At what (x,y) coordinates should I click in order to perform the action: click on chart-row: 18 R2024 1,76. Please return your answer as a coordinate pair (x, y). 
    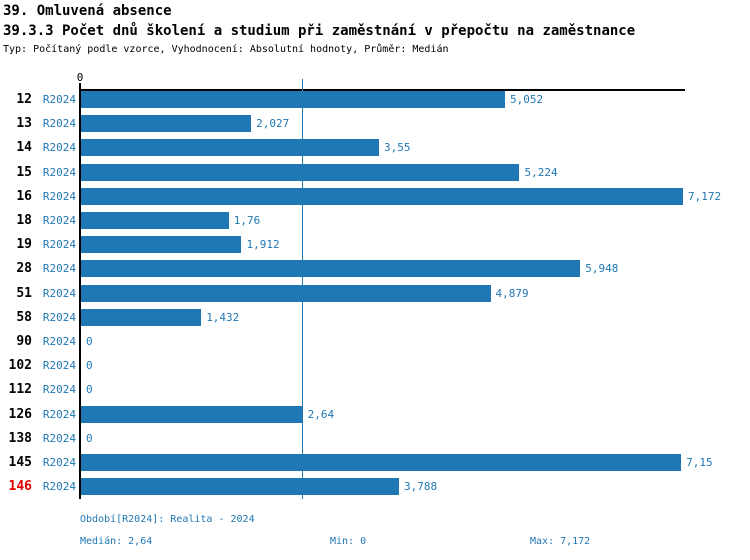
    Looking at the image, I should click on (375, 220).